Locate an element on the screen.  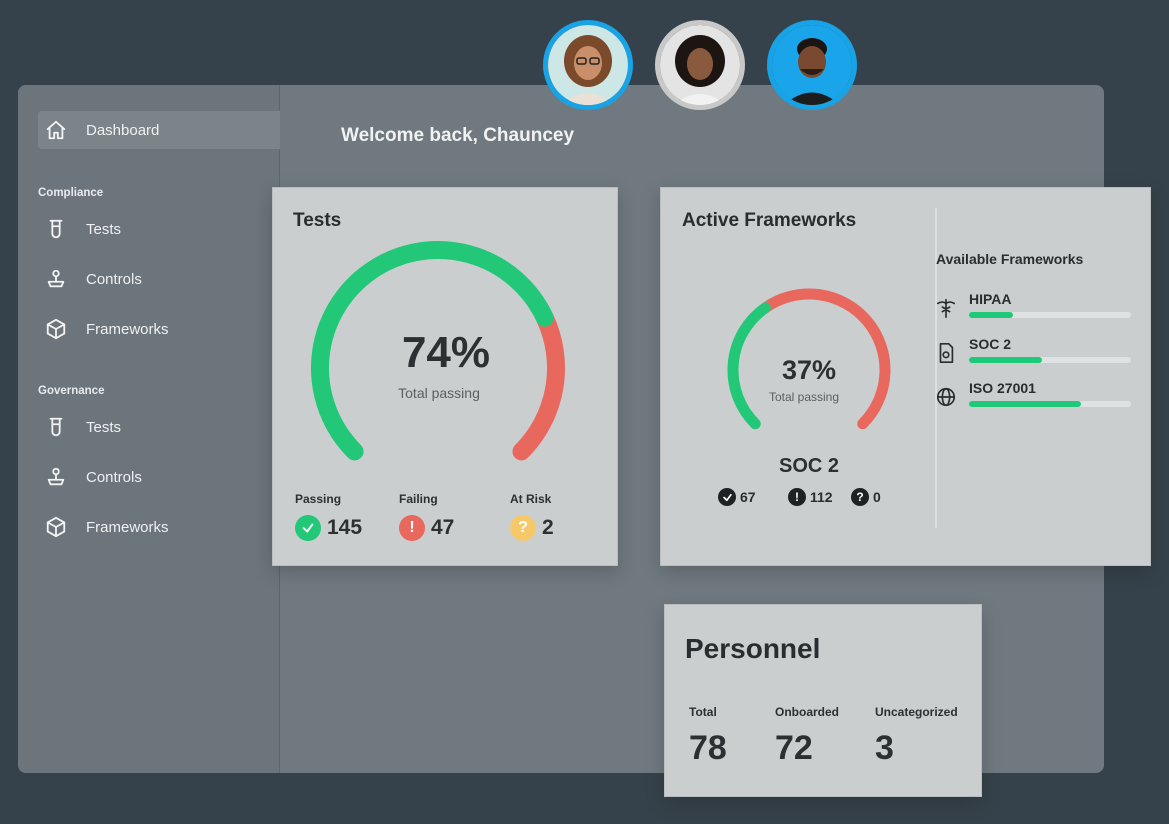
soc2-gauge is located at coordinates (809, 359).